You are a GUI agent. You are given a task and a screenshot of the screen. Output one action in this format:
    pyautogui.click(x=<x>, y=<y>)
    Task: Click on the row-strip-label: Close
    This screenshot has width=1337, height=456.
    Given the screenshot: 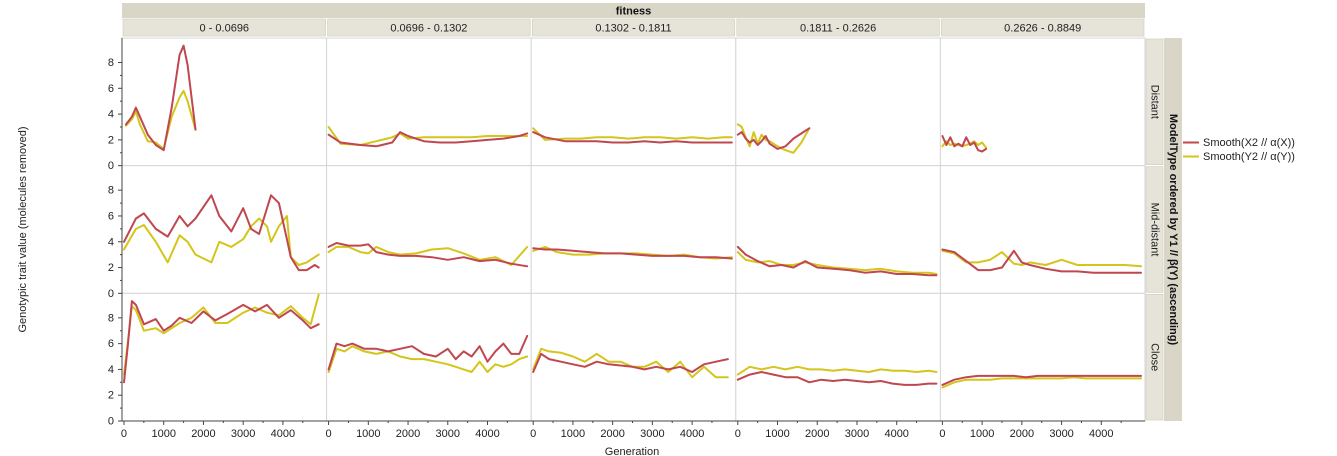 What is the action you would take?
    pyautogui.click(x=1155, y=357)
    